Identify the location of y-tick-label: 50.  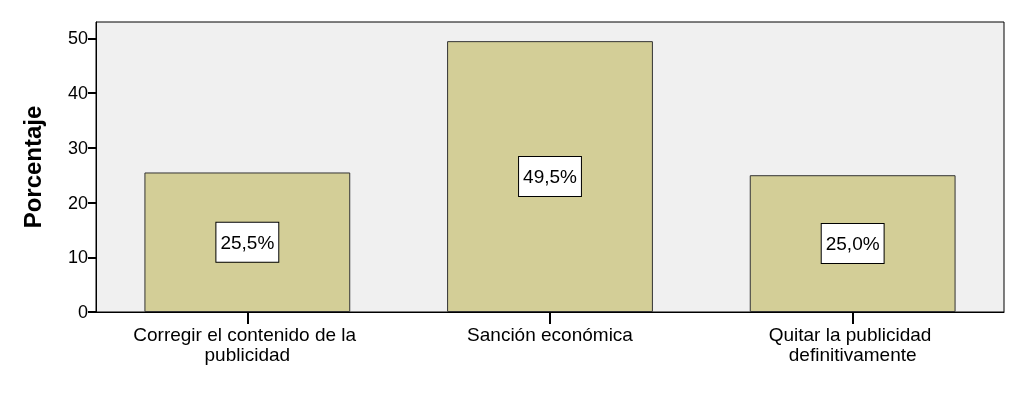
(77, 38).